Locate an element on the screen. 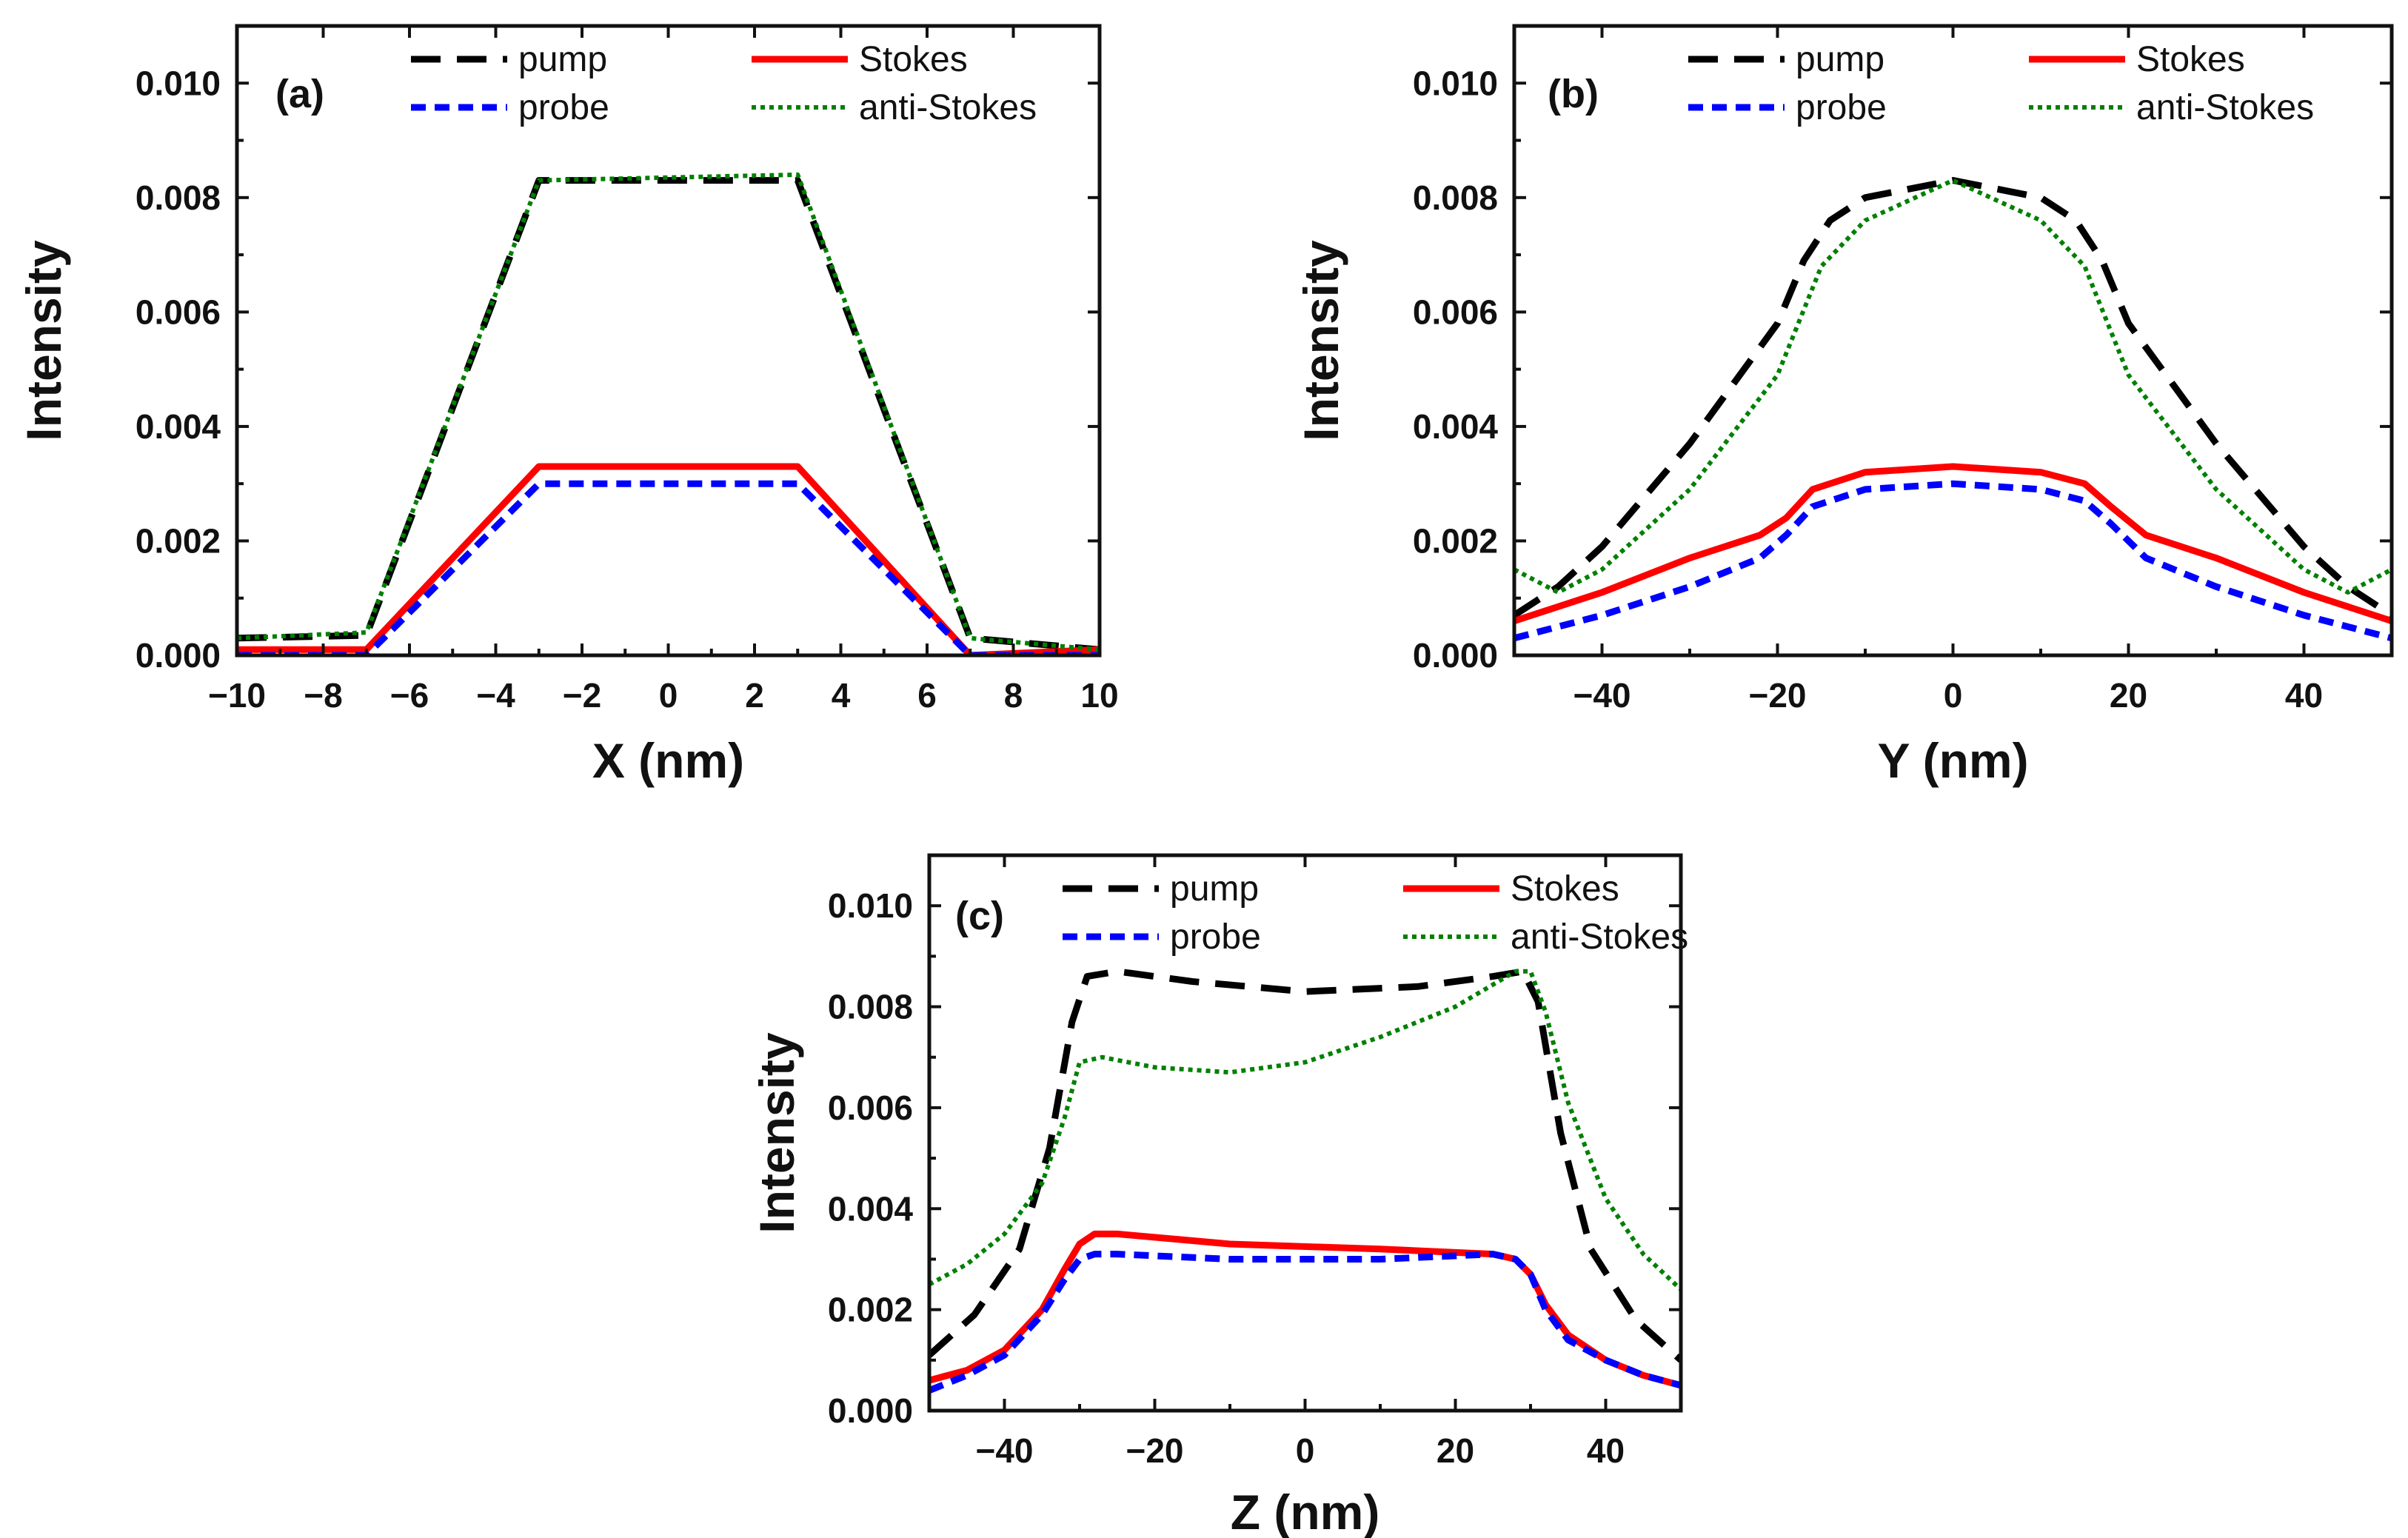  x-tick-label: −10 is located at coordinates (237, 695).